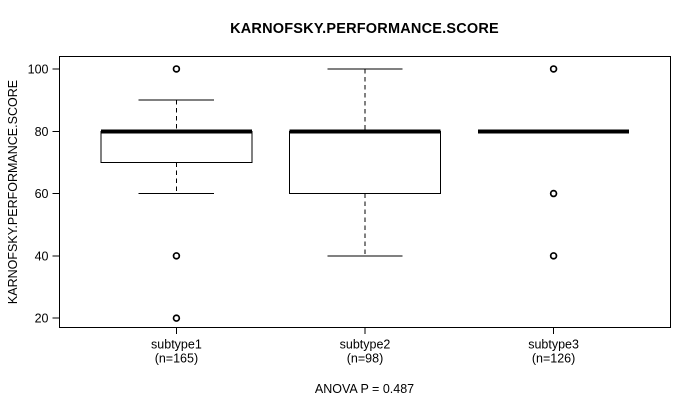 This screenshot has height=400, width=700. Describe the element at coordinates (176, 359) in the screenshot. I see `x-tick-sublabel: (n=165)` at that location.